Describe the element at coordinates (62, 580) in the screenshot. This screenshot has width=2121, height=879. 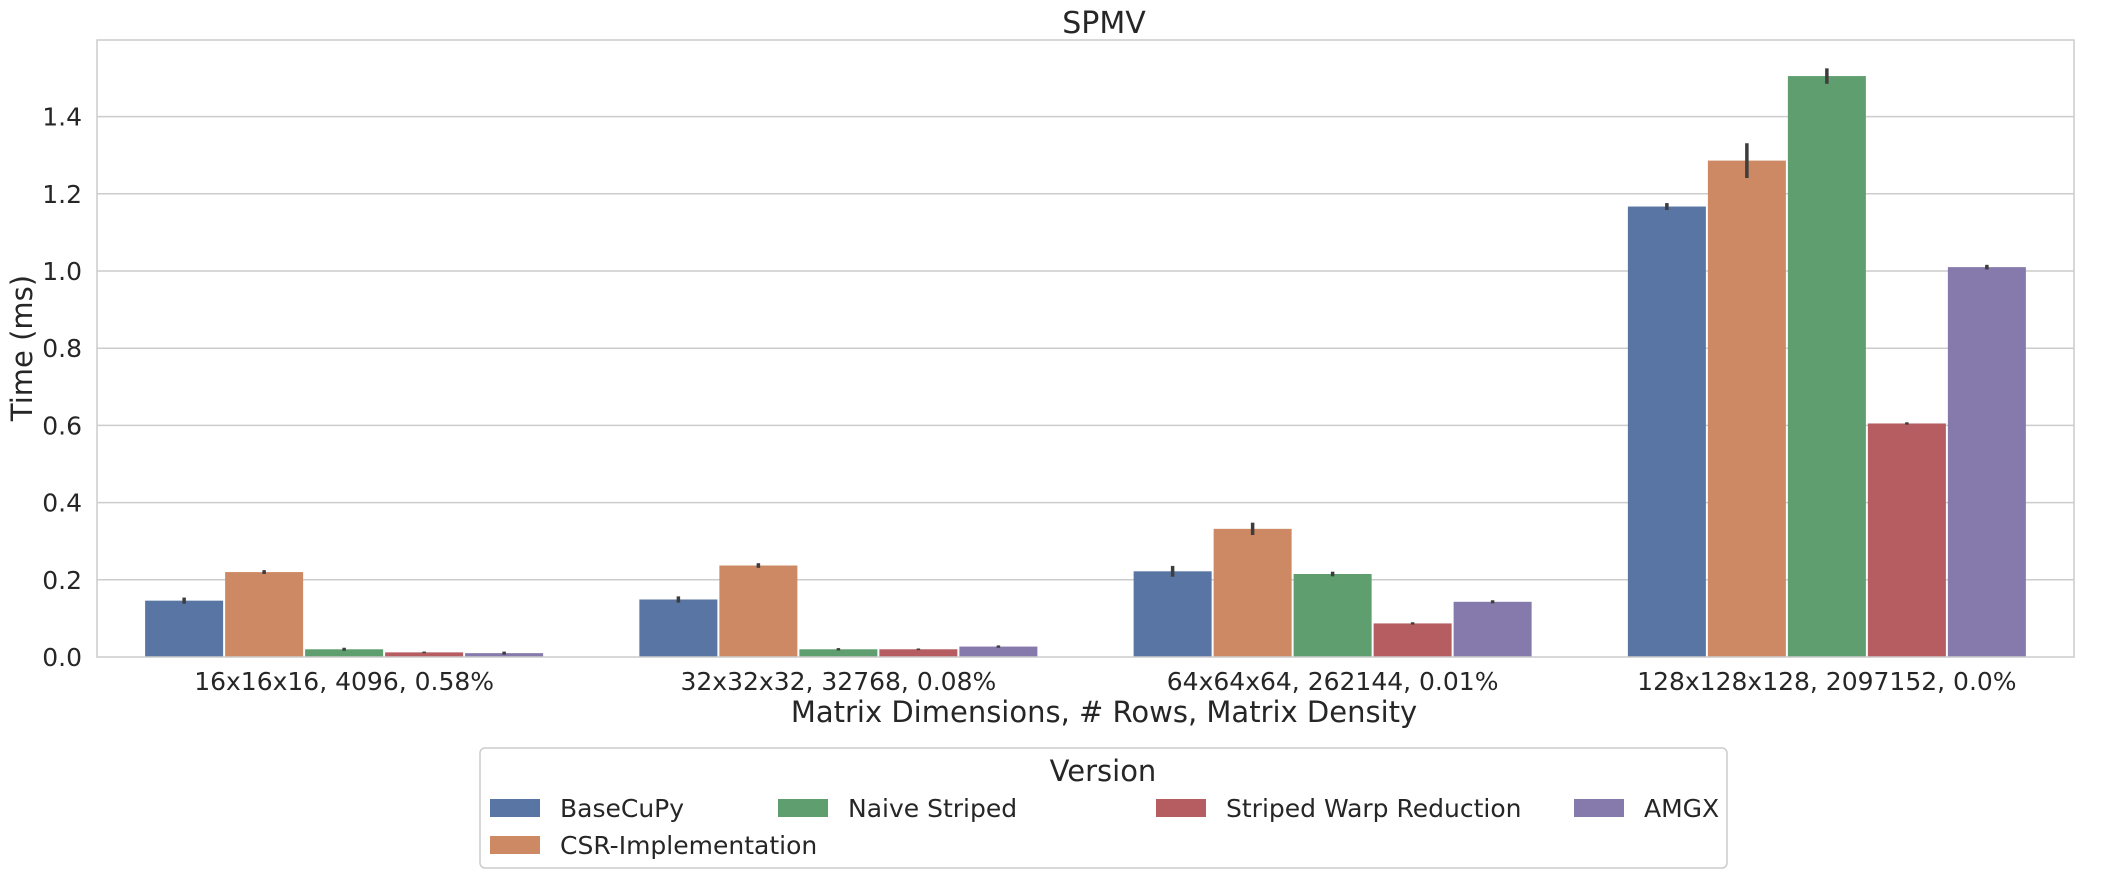
I see `y-tick-label: 0.2` at that location.